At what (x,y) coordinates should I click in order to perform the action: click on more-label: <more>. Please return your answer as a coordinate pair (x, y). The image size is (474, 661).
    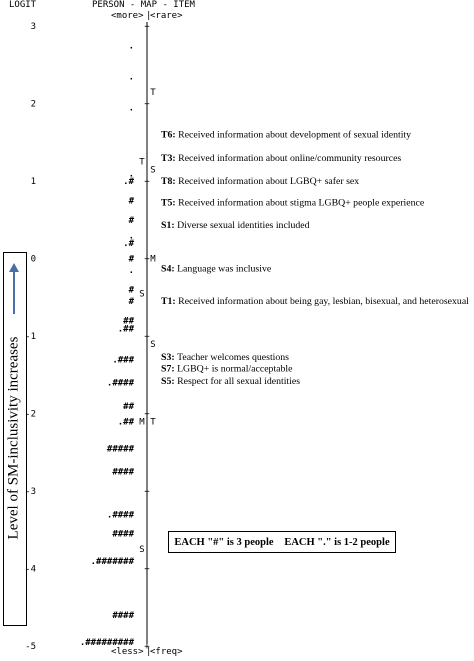
    Looking at the image, I should click on (127, 16).